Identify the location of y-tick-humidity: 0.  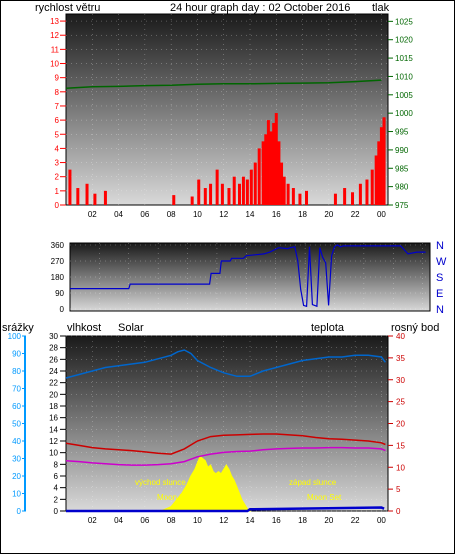
(19, 511).